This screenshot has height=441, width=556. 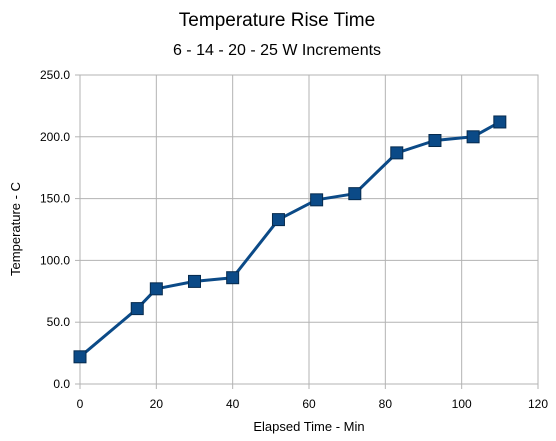 What do you see at coordinates (55, 75) in the screenshot?
I see `y-tick-label: 250.0` at bounding box center [55, 75].